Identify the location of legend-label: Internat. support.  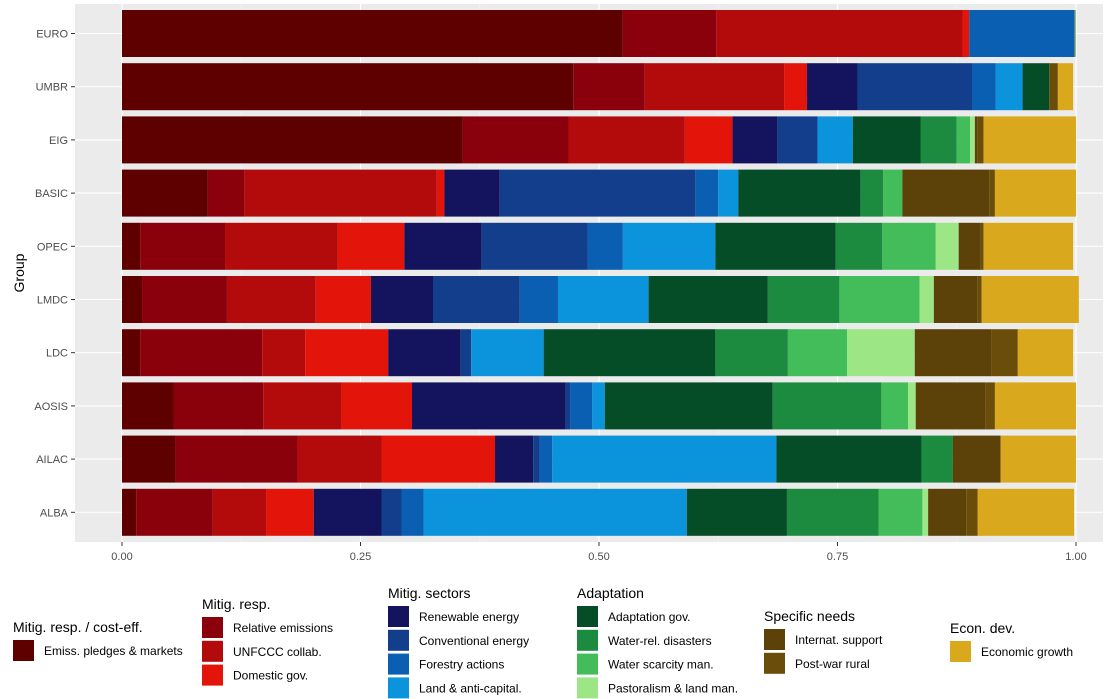
(839, 640).